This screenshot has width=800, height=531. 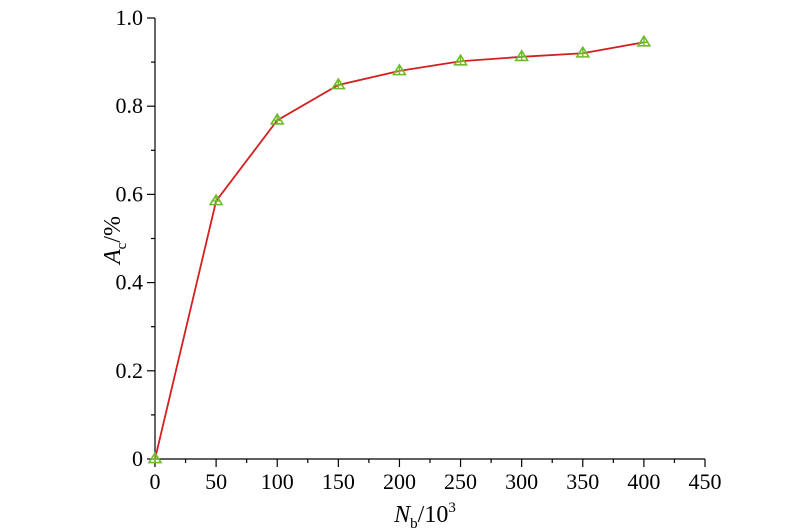 What do you see at coordinates (122, 245) in the screenshot?
I see `y-axis-title-subscript: c` at bounding box center [122, 245].